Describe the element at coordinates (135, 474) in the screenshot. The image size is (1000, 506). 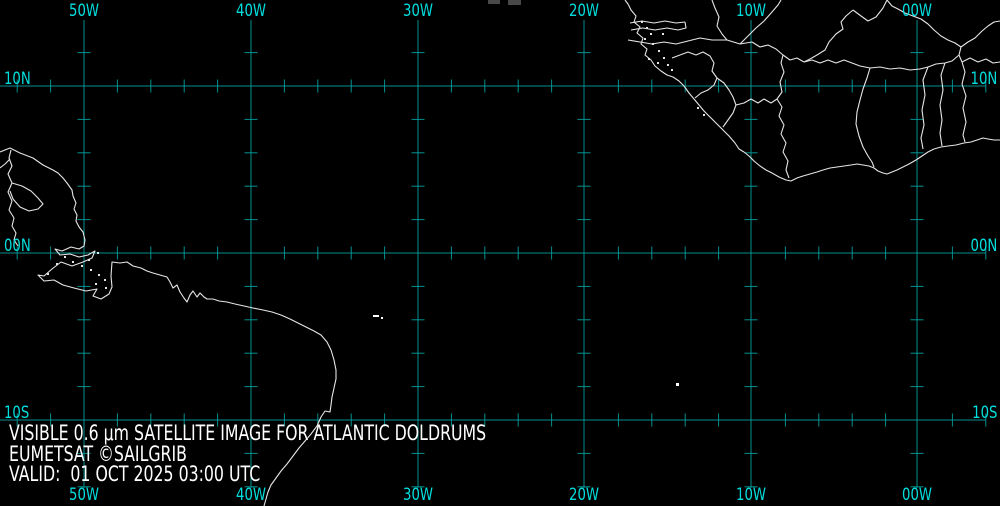
I see `caption-valid-time: VALID: 01 OCT 2025 03:00 UTC` at that location.